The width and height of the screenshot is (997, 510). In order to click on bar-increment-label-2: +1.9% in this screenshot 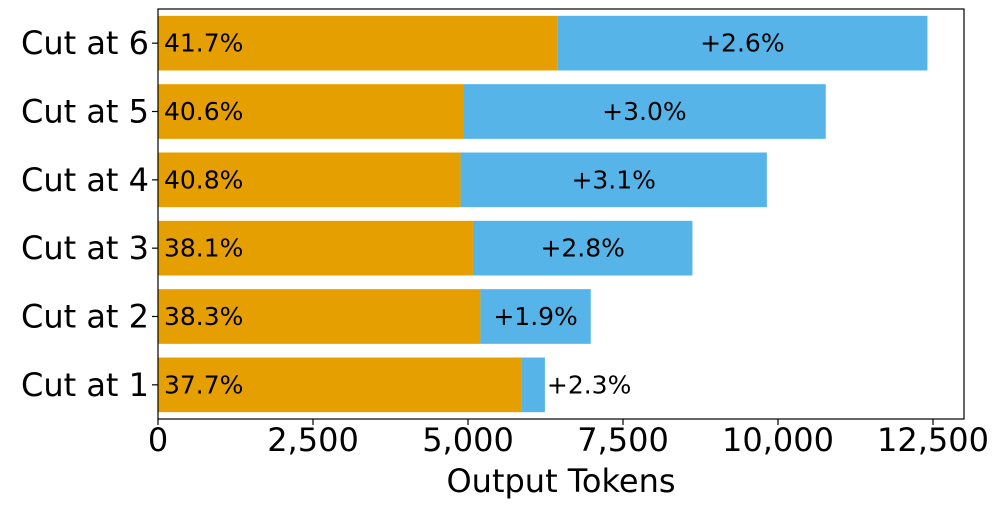, I will do `click(535, 316)`.